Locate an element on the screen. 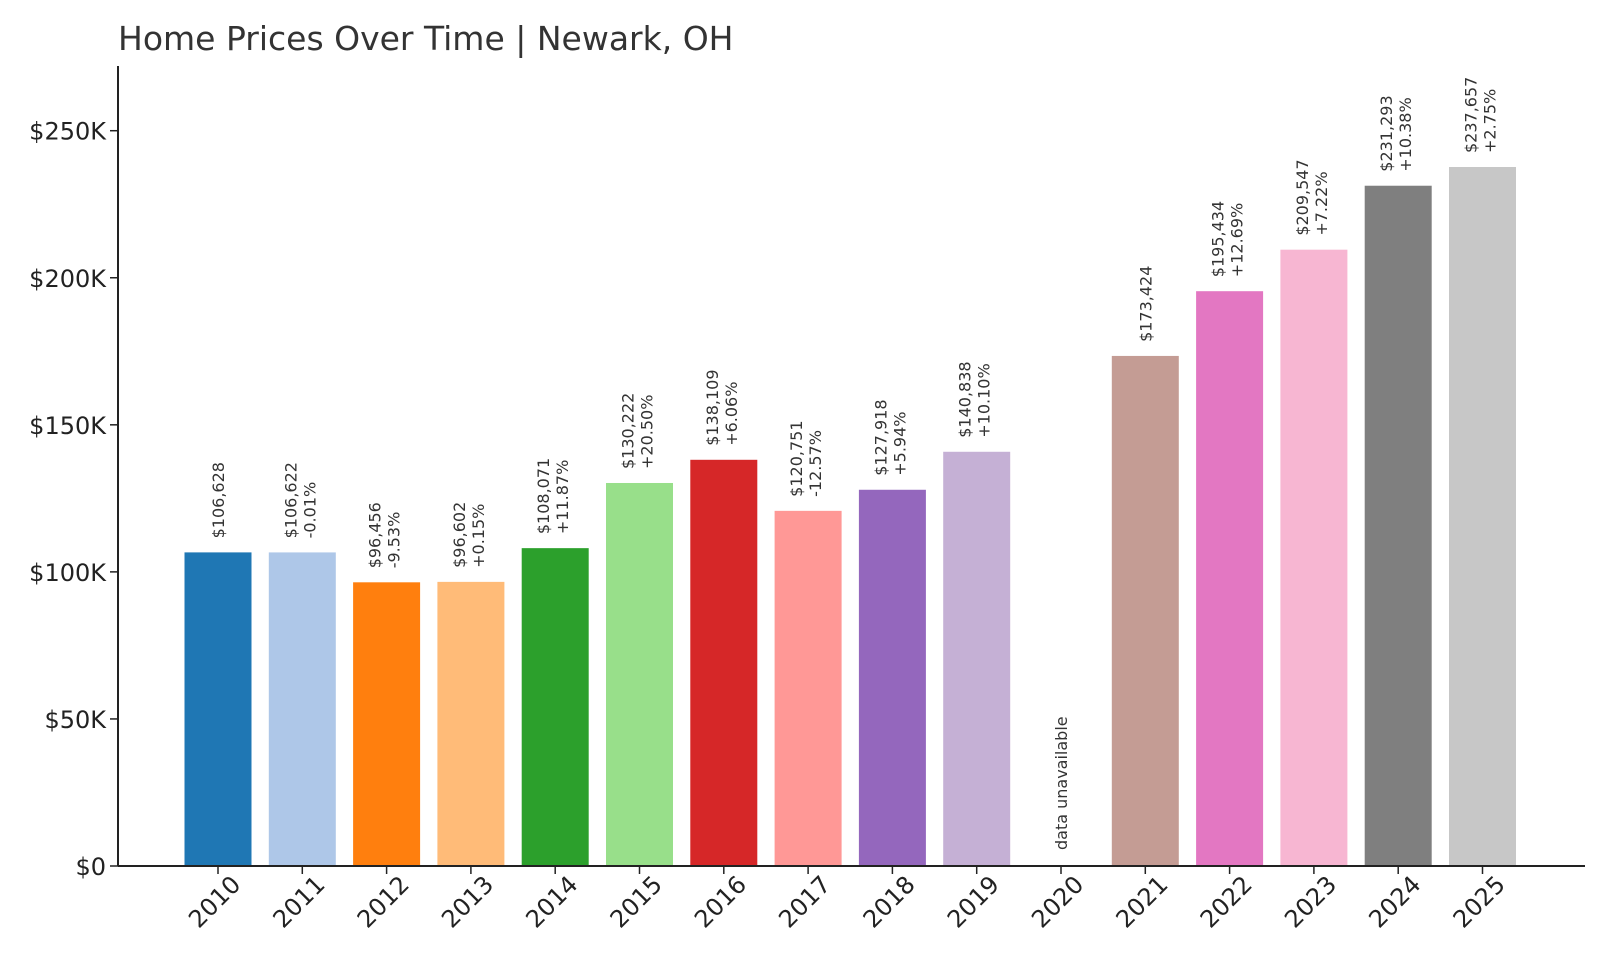 The image size is (1600, 960). value-label-2024: $231,293 is located at coordinates (1386, 133).